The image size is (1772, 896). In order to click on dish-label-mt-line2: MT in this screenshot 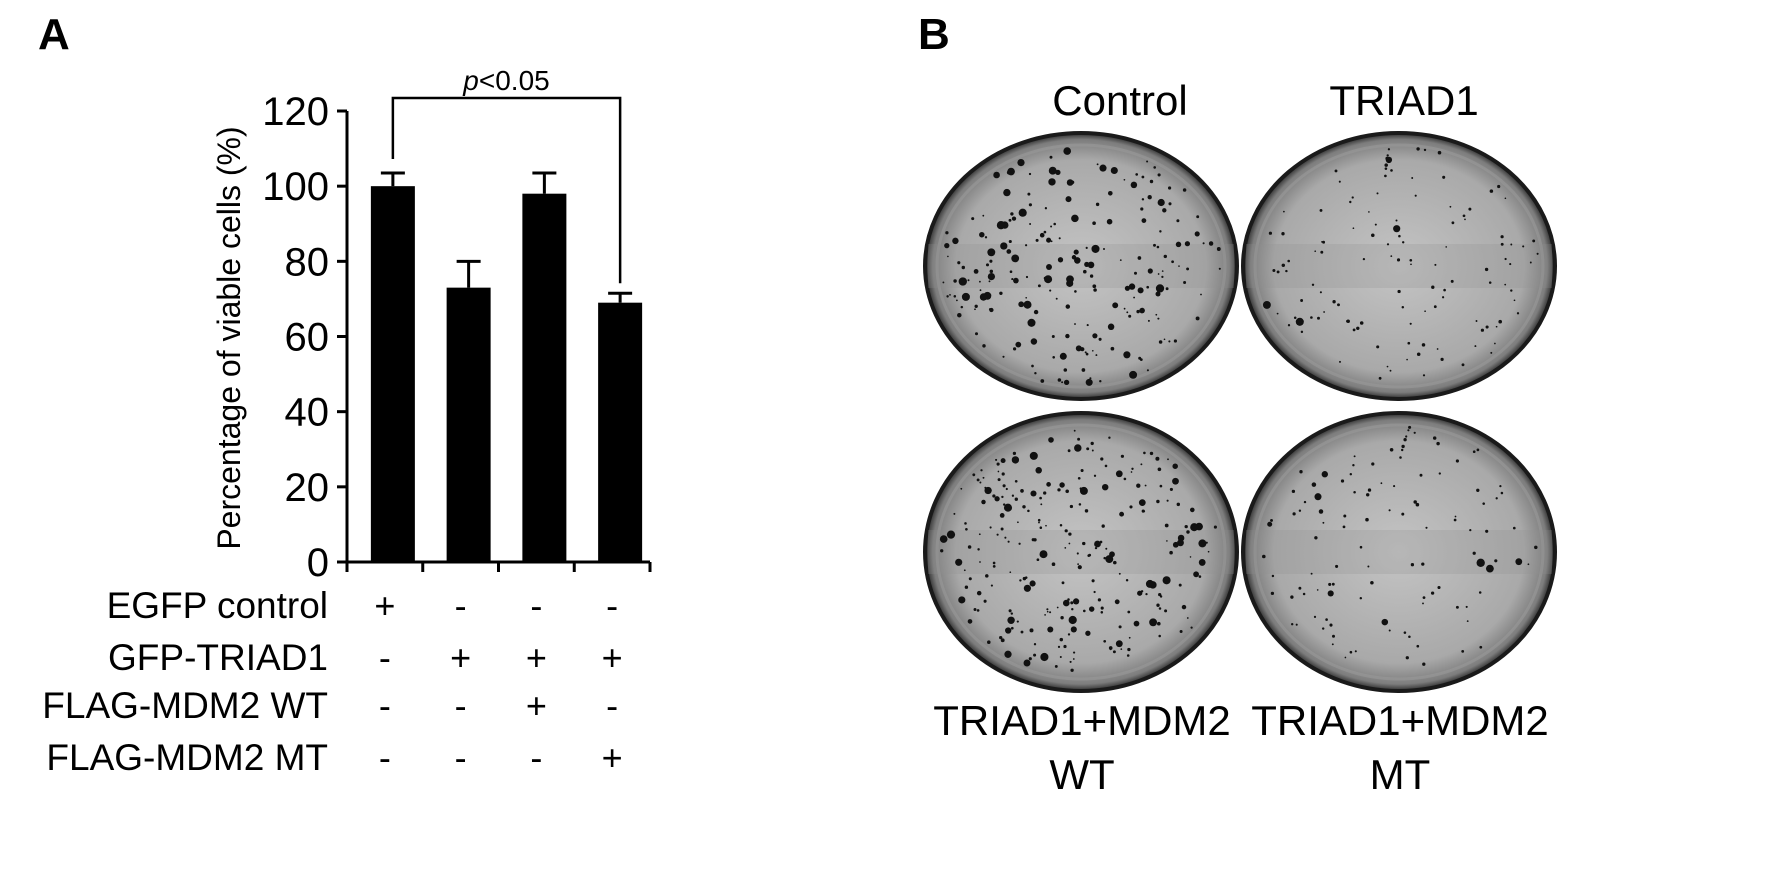, I will do `click(1400, 774)`.